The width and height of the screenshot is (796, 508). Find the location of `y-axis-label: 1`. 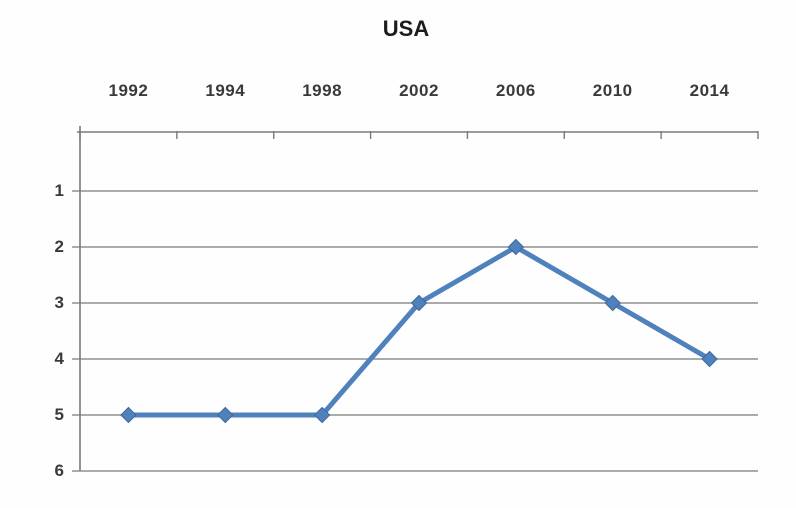

y-axis-label: 1 is located at coordinates (59, 190).